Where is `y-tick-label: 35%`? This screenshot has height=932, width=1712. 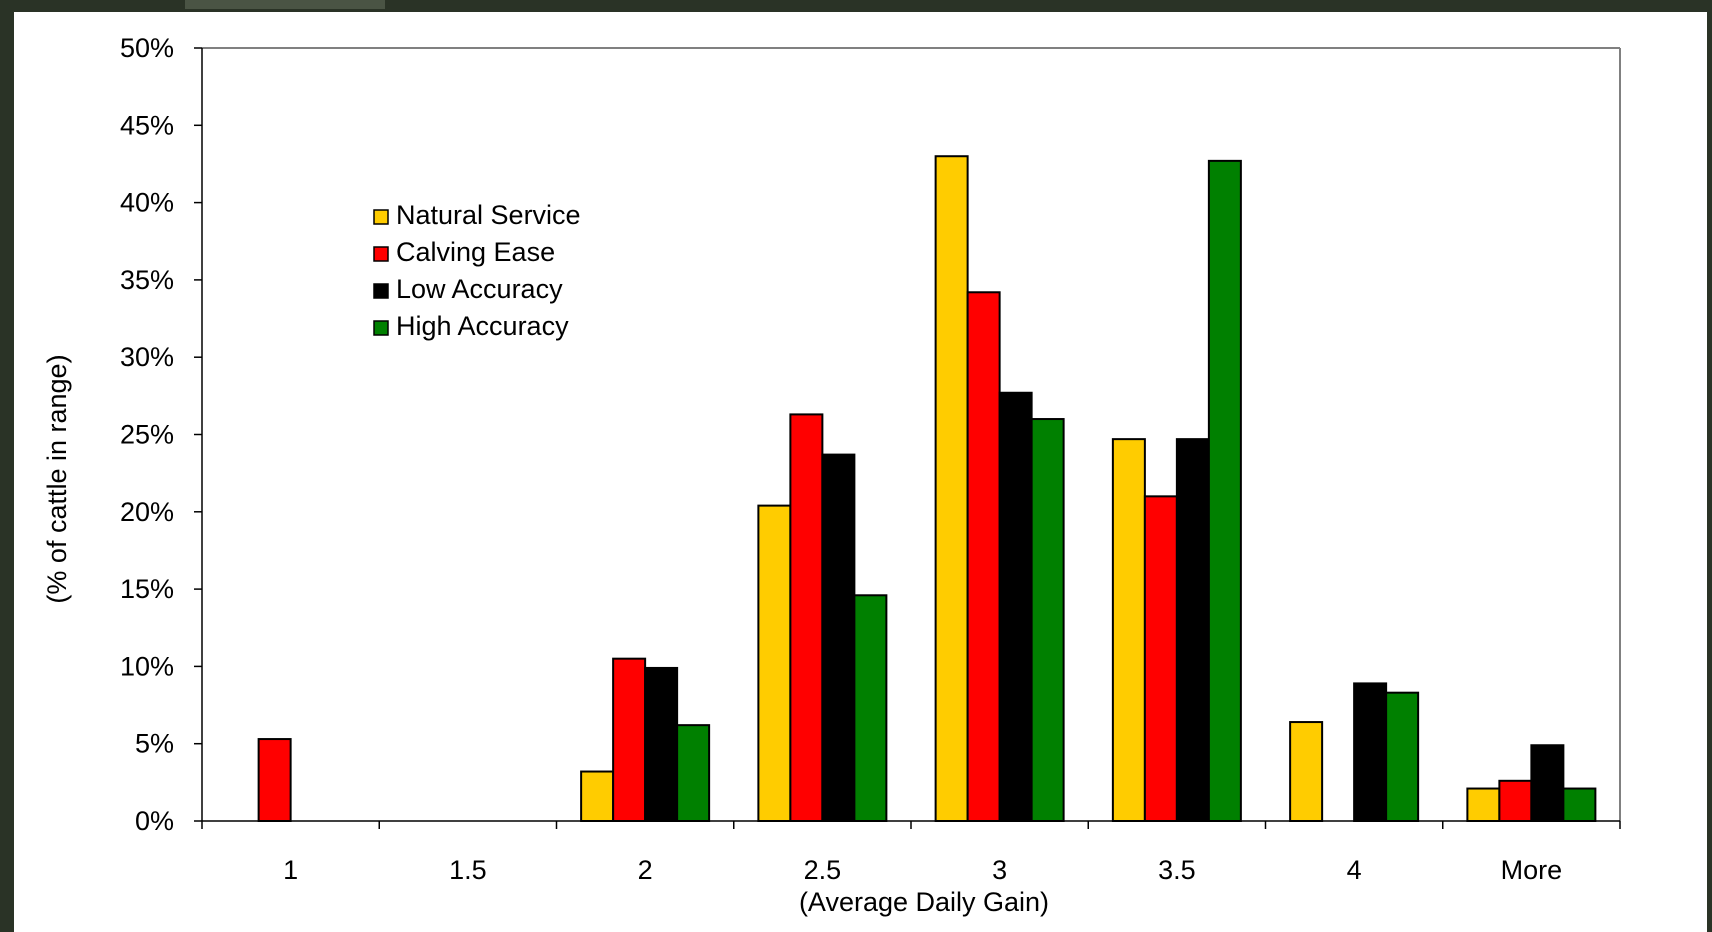 y-tick-label: 35% is located at coordinates (147, 280).